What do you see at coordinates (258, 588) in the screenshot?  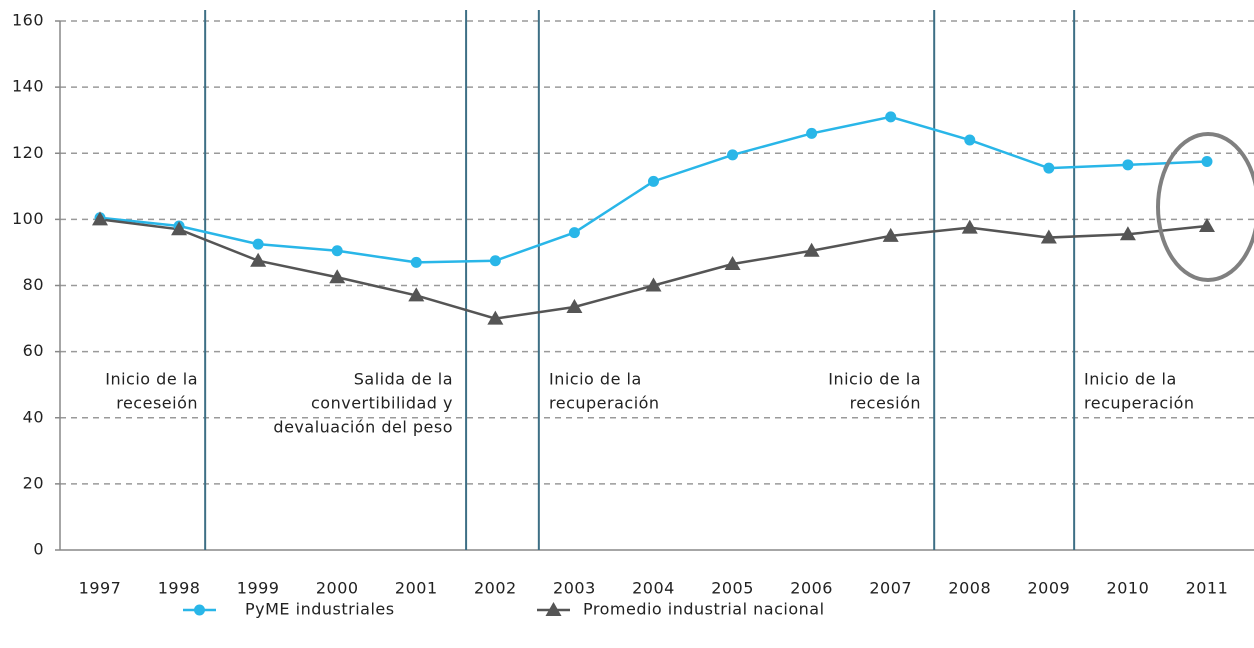 I see `x-tick-label: 1999` at bounding box center [258, 588].